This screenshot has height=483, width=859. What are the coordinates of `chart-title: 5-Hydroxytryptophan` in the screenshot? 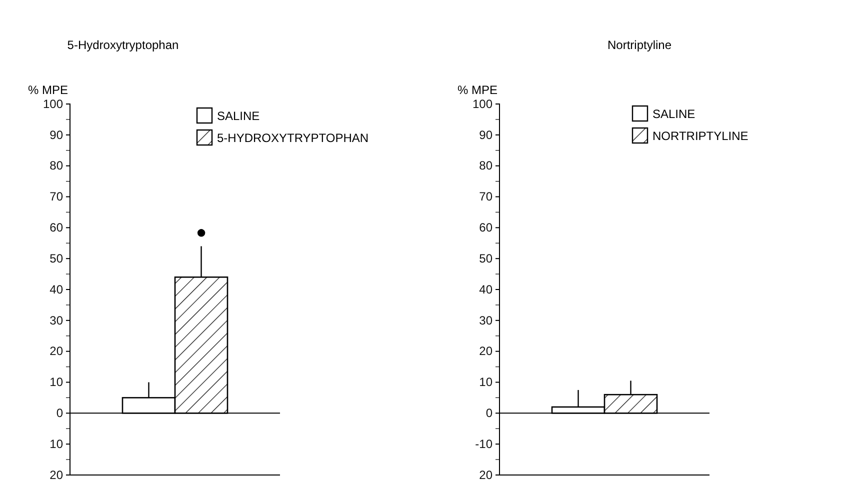 It's located at (123, 45).